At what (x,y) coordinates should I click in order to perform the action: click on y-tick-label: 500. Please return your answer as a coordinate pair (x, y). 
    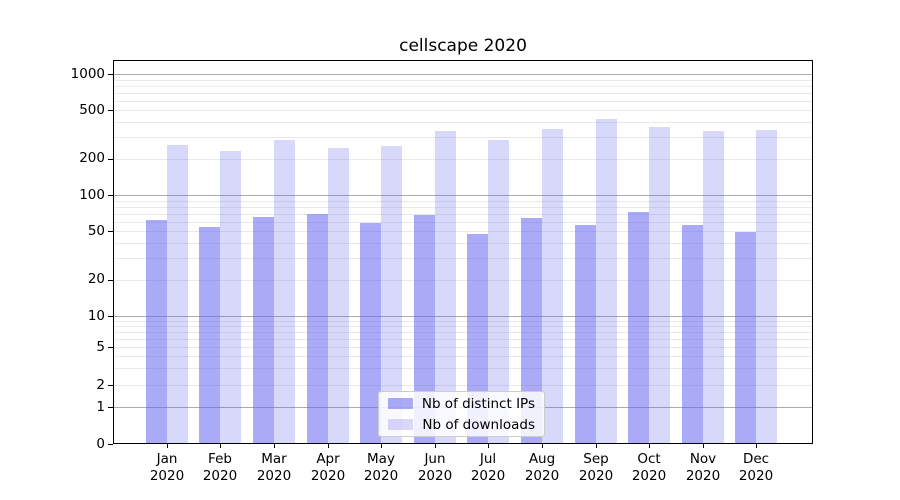
    Looking at the image, I should click on (92, 110).